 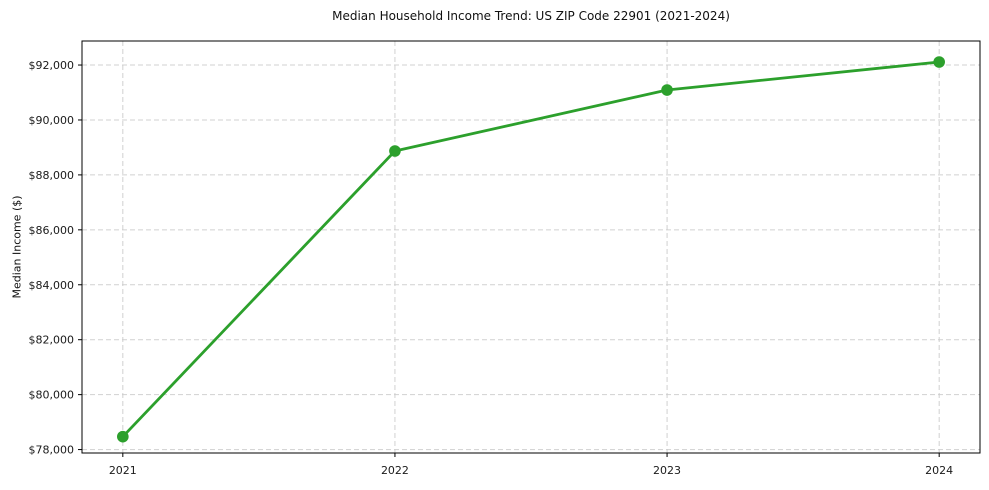 What do you see at coordinates (939, 62) in the screenshot?
I see `data-point-2024` at bounding box center [939, 62].